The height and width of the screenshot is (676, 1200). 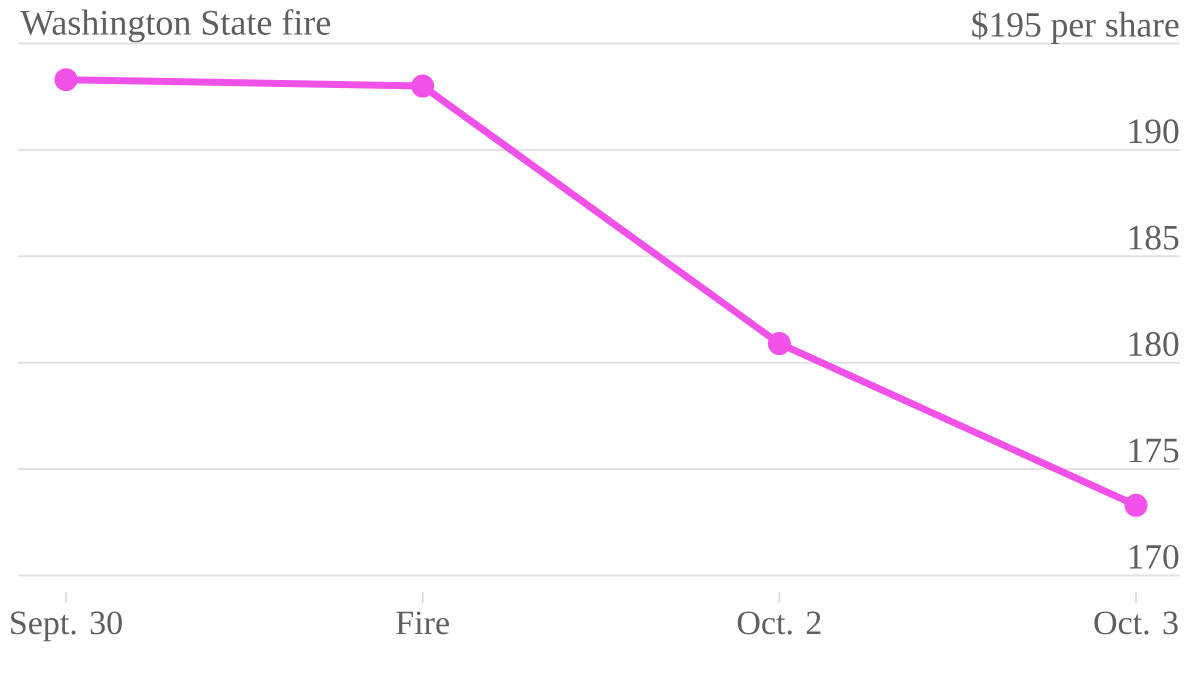 I want to click on x-tick-label: Fire, so click(x=422, y=623).